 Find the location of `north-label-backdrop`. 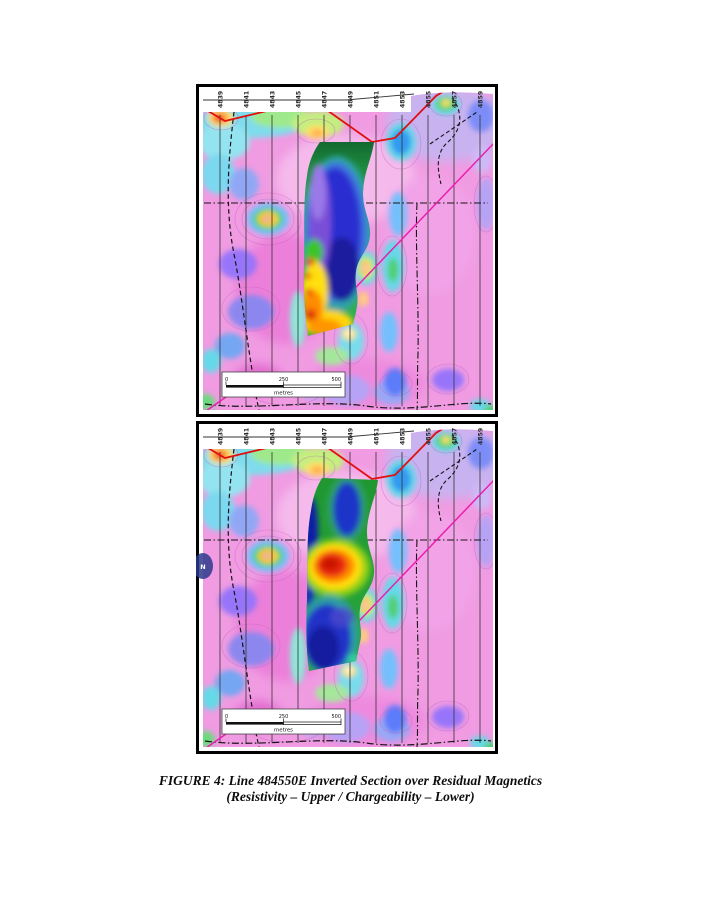

north-label-backdrop is located at coordinates (204, 566).